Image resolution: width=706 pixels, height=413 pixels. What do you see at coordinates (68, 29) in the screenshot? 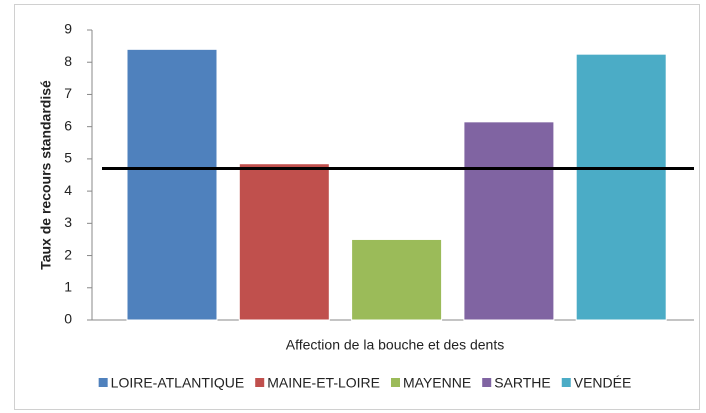
I see `y-tick-label: 9` at bounding box center [68, 29].